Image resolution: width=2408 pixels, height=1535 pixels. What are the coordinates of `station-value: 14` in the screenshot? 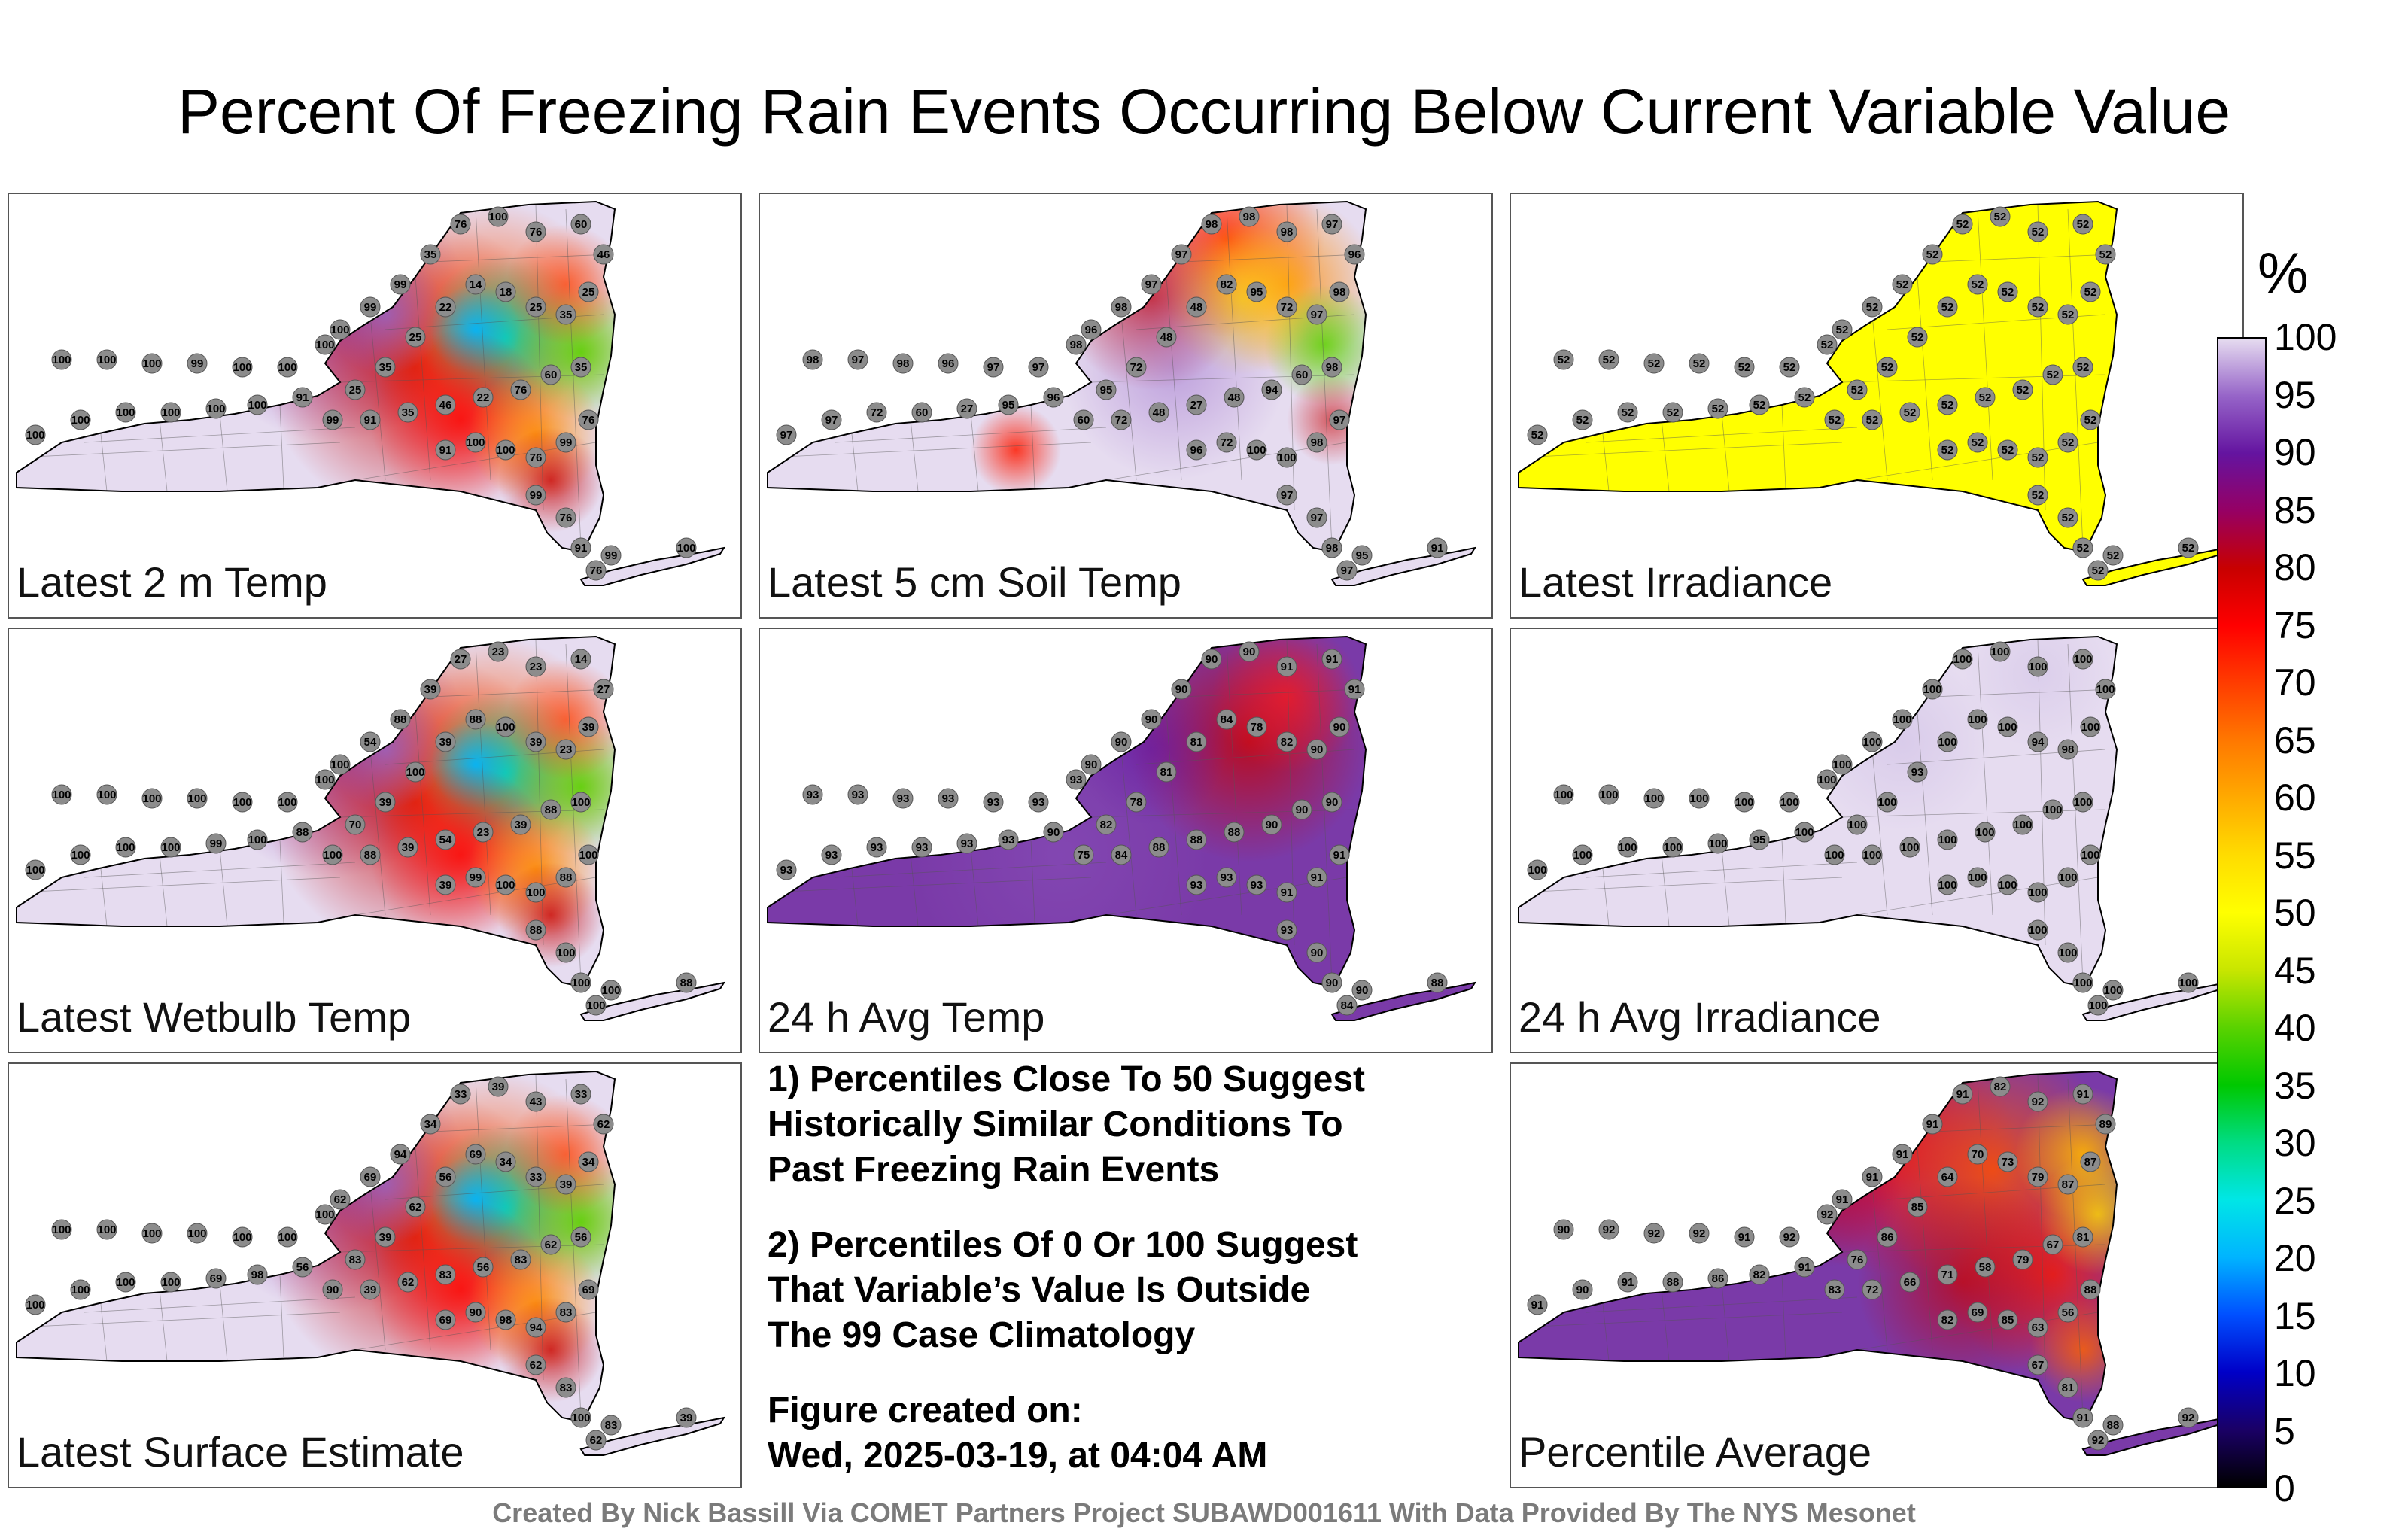 It's located at (581, 659).